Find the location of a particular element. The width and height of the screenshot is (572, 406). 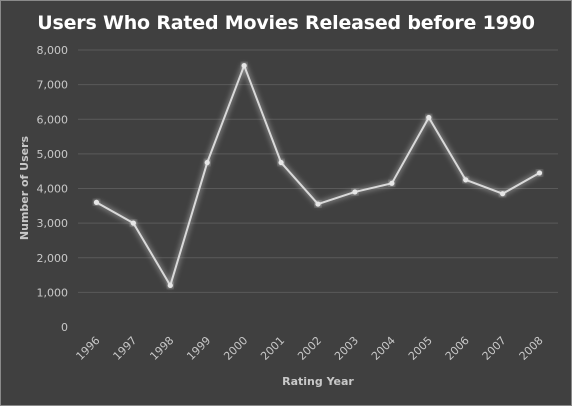

y-tick-label: 0 is located at coordinates (64, 327).